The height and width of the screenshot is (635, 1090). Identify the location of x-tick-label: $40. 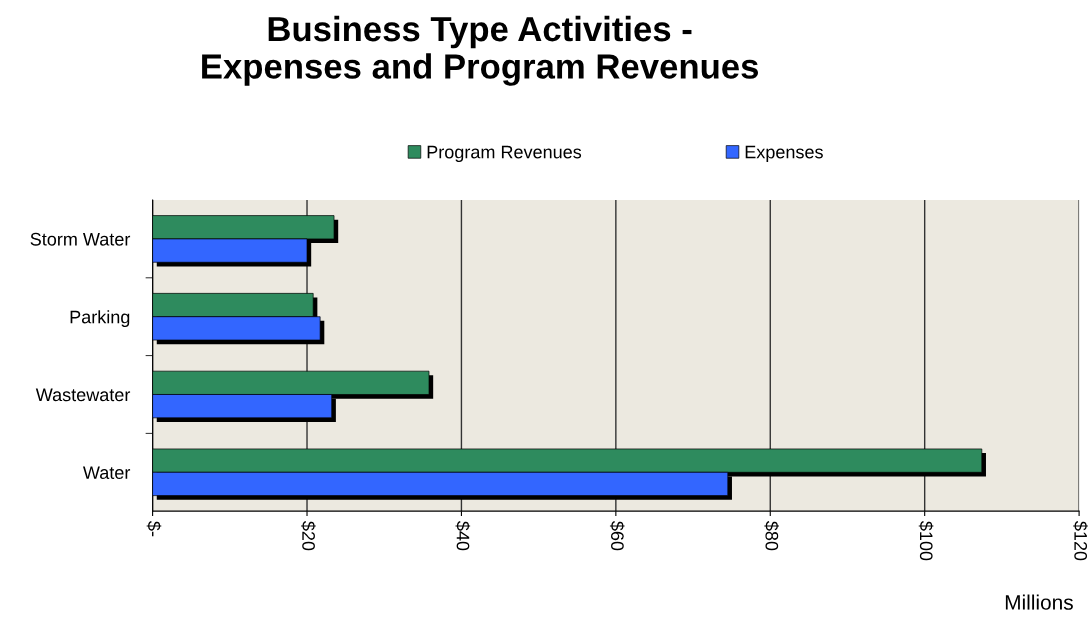
(463, 536).